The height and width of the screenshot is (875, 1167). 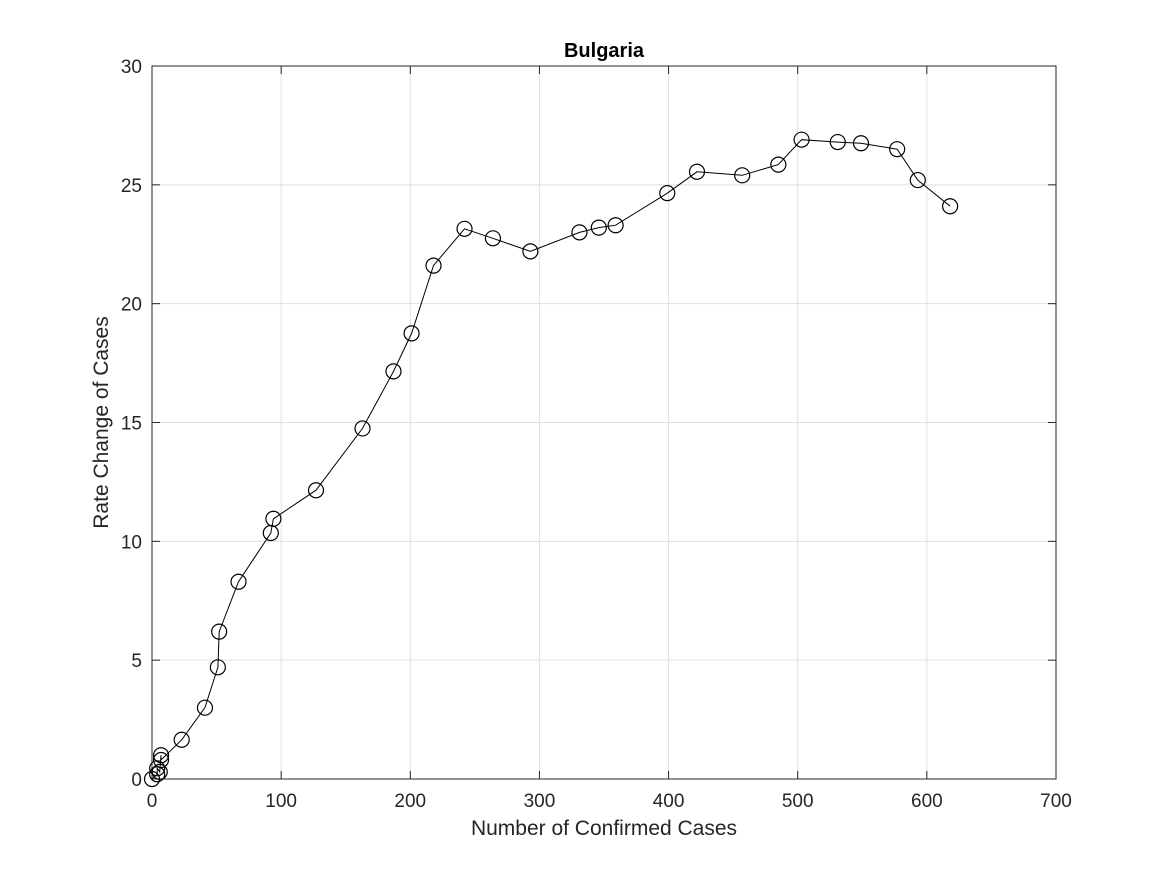 I want to click on x-tick-label: 400, so click(x=669, y=801).